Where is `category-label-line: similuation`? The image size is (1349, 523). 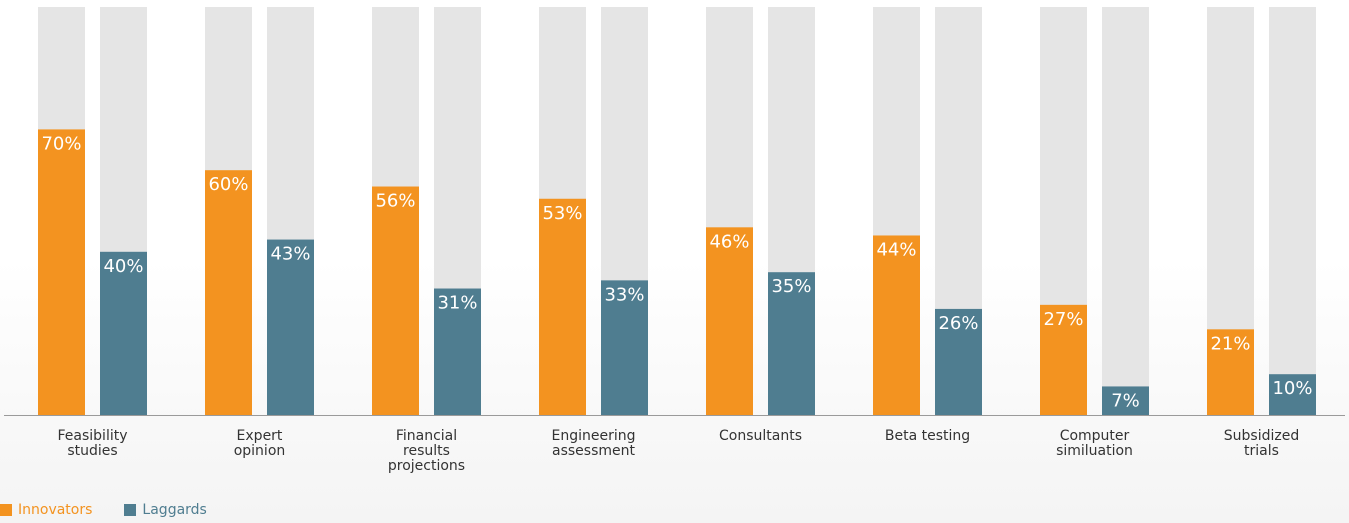
category-label-line: similuation is located at coordinates (1094, 451).